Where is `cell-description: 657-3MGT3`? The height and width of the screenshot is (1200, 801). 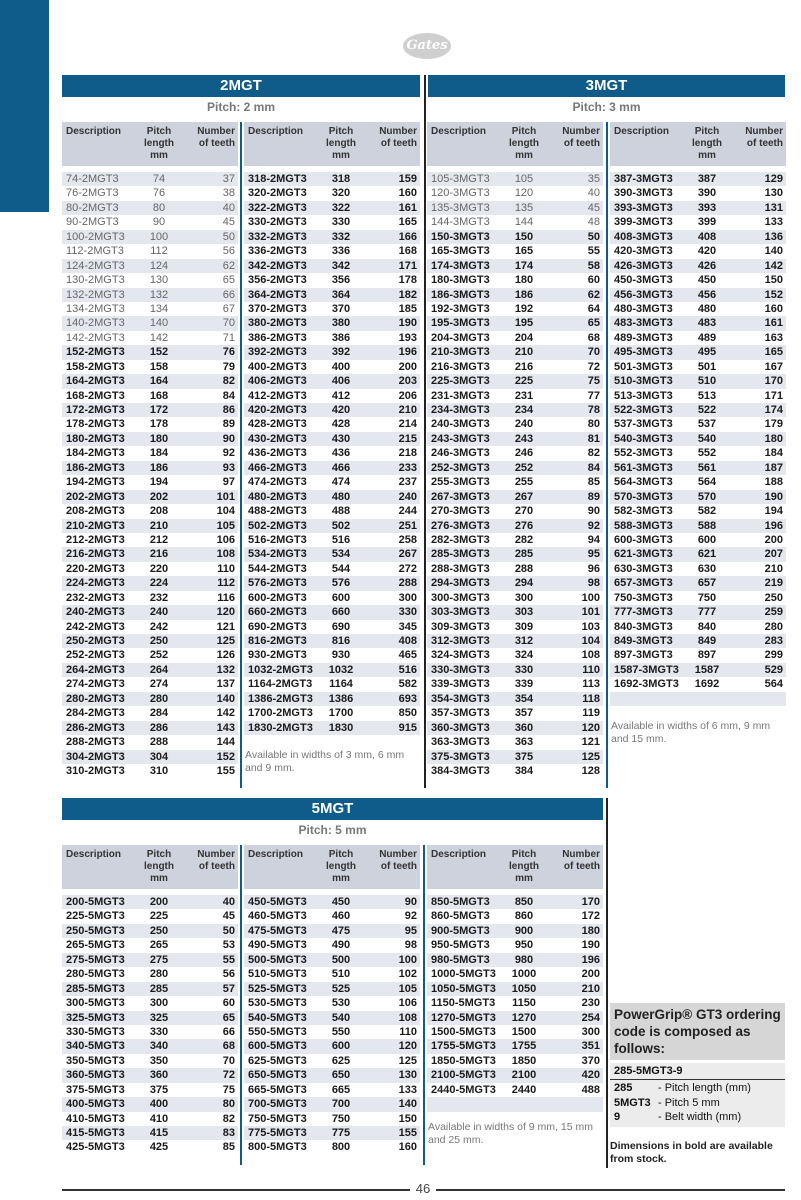 cell-description: 657-3MGT3 is located at coordinates (643, 583).